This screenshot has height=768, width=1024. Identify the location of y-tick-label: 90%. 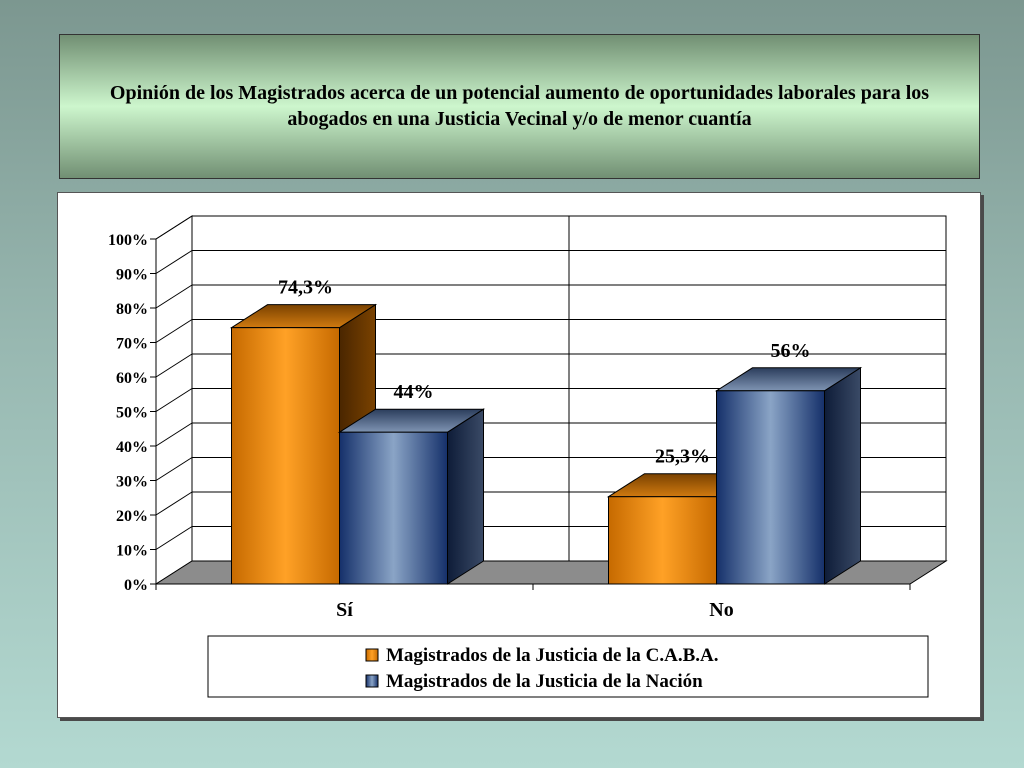
(132, 275).